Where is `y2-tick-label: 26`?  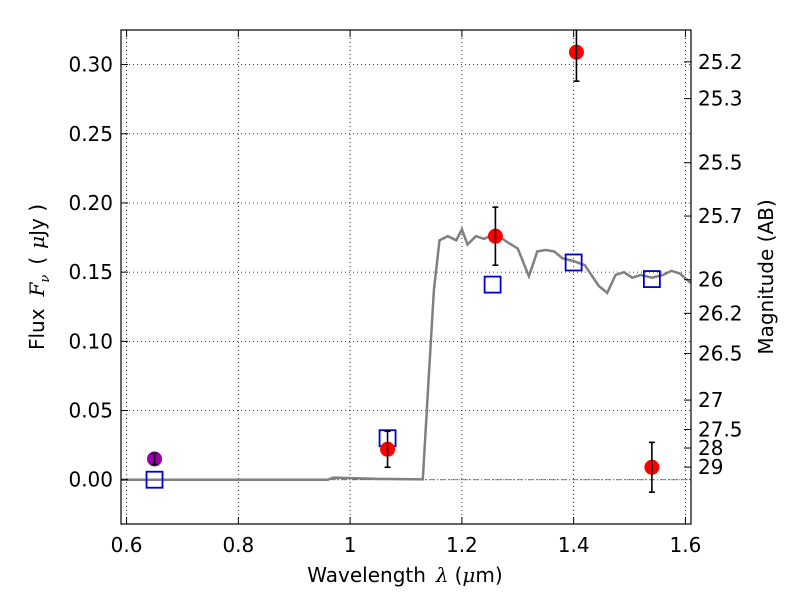 y2-tick-label: 26 is located at coordinates (710, 280).